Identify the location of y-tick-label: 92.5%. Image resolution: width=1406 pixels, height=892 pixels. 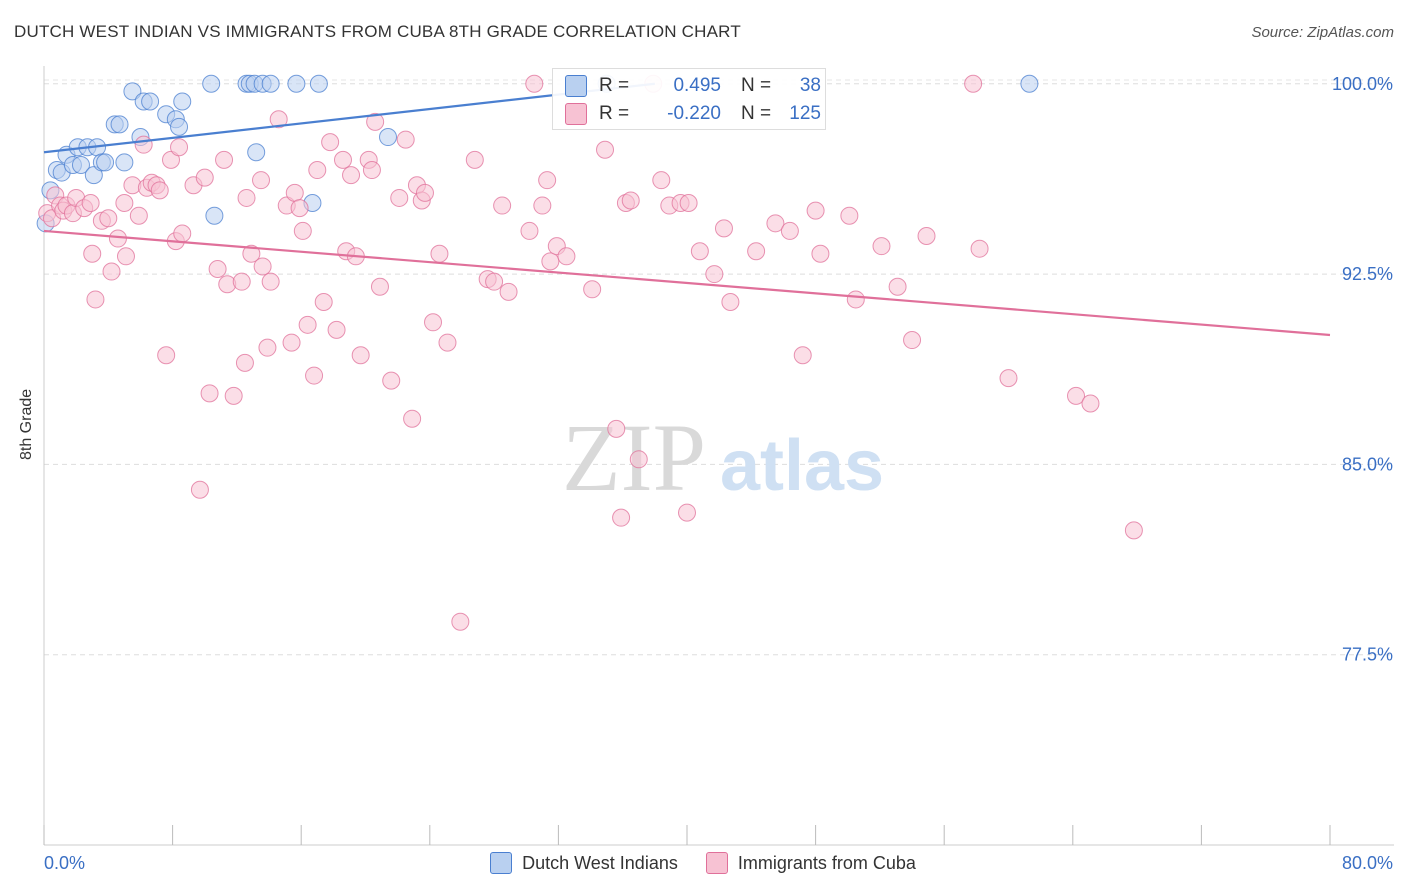
(1367, 274).